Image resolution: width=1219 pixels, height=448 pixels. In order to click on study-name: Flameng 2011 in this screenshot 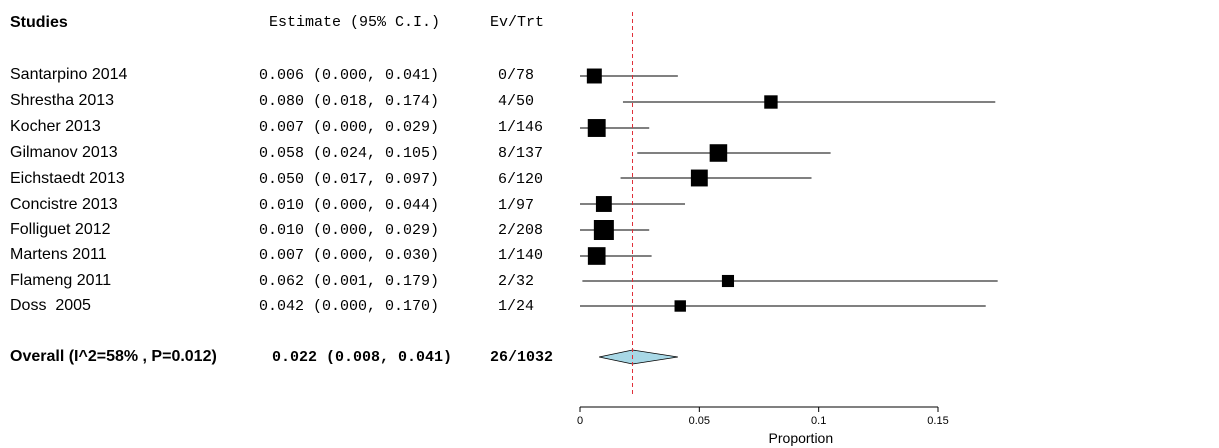, I will do `click(61, 280)`.